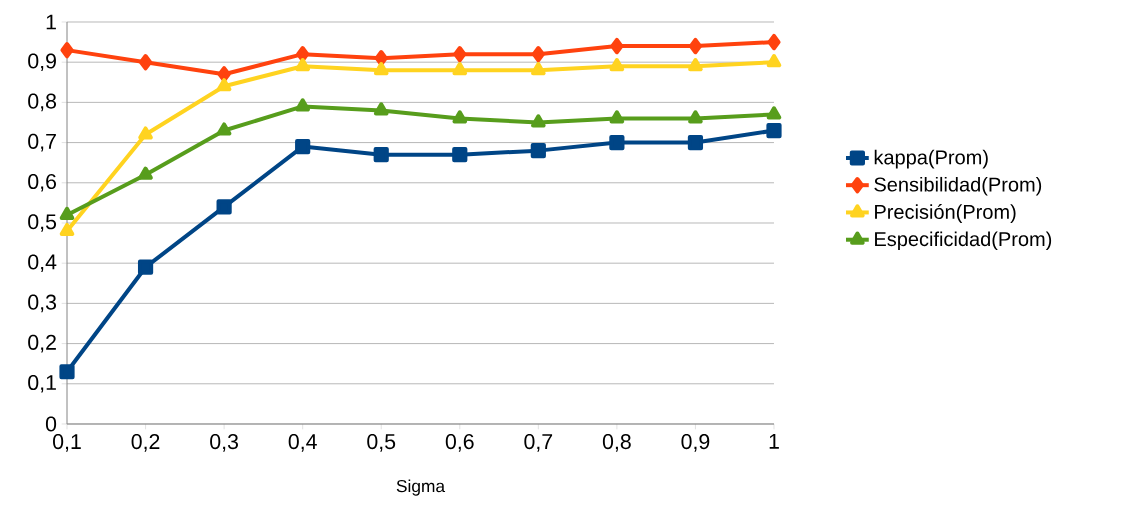 The image size is (1143, 523). I want to click on x-tick-label: 0,4, so click(302, 443).